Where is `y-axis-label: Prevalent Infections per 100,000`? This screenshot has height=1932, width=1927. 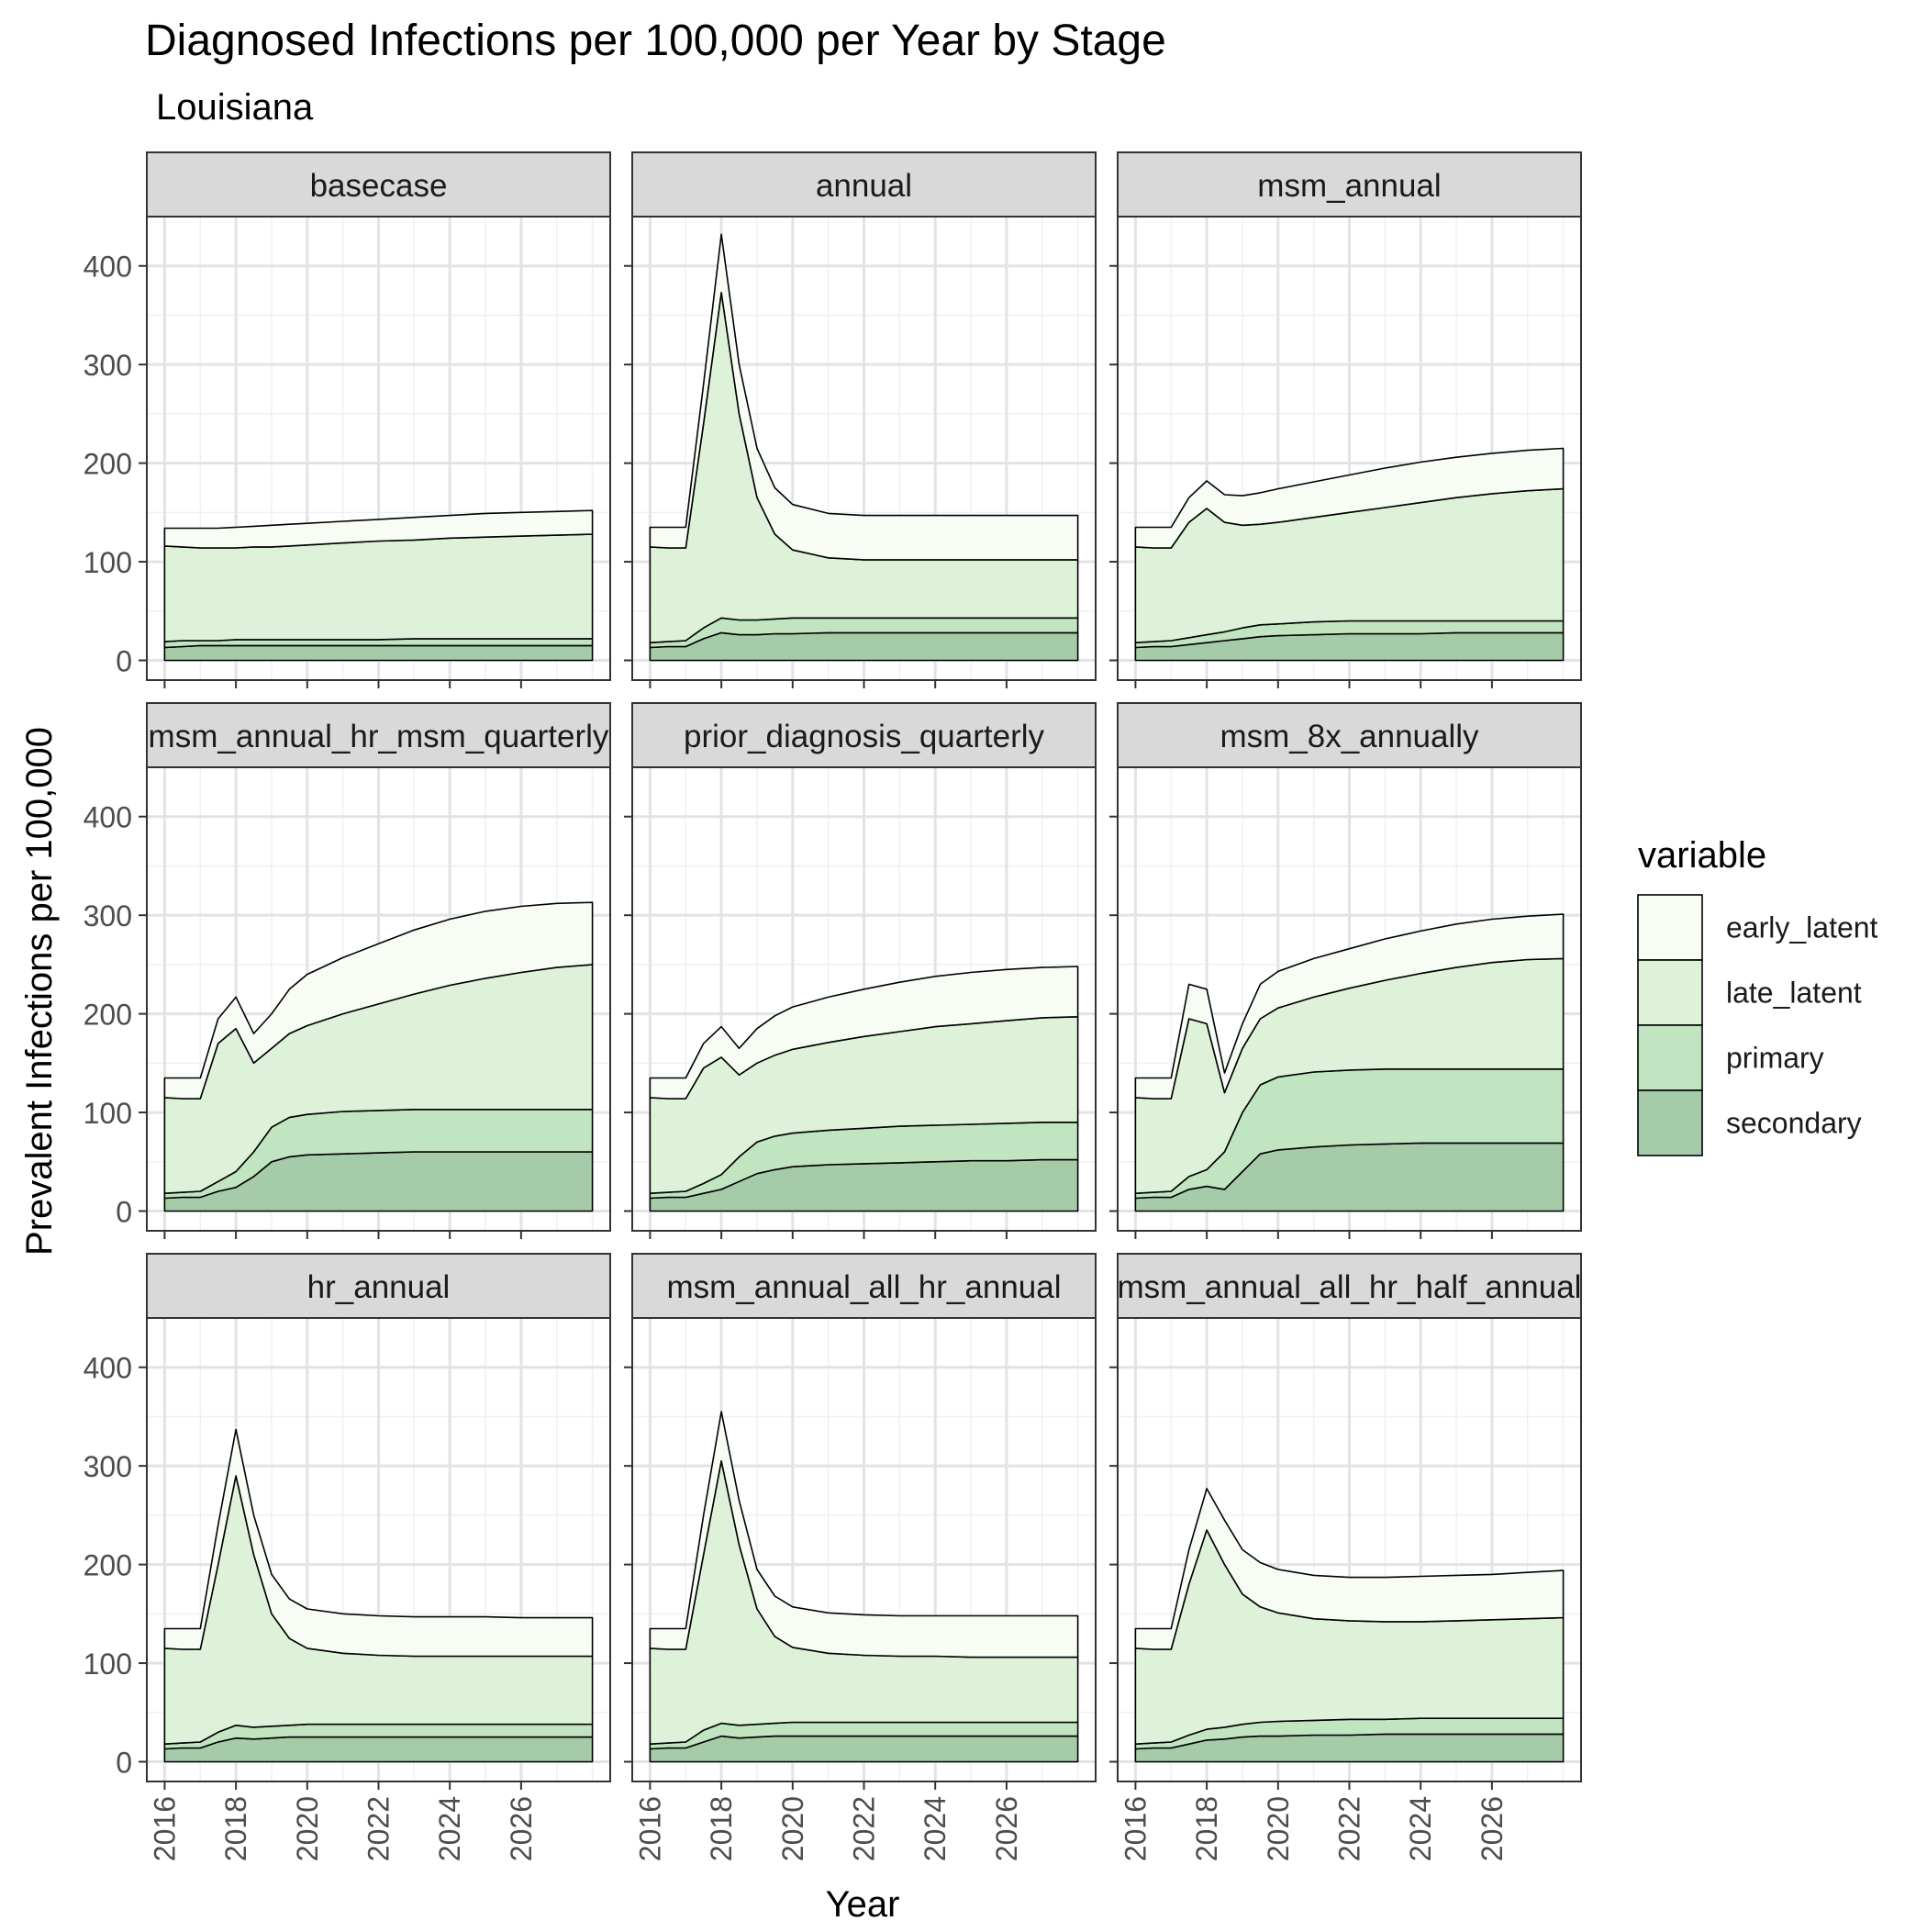 y-axis-label: Prevalent Infections per 100,000 is located at coordinates (39, 991).